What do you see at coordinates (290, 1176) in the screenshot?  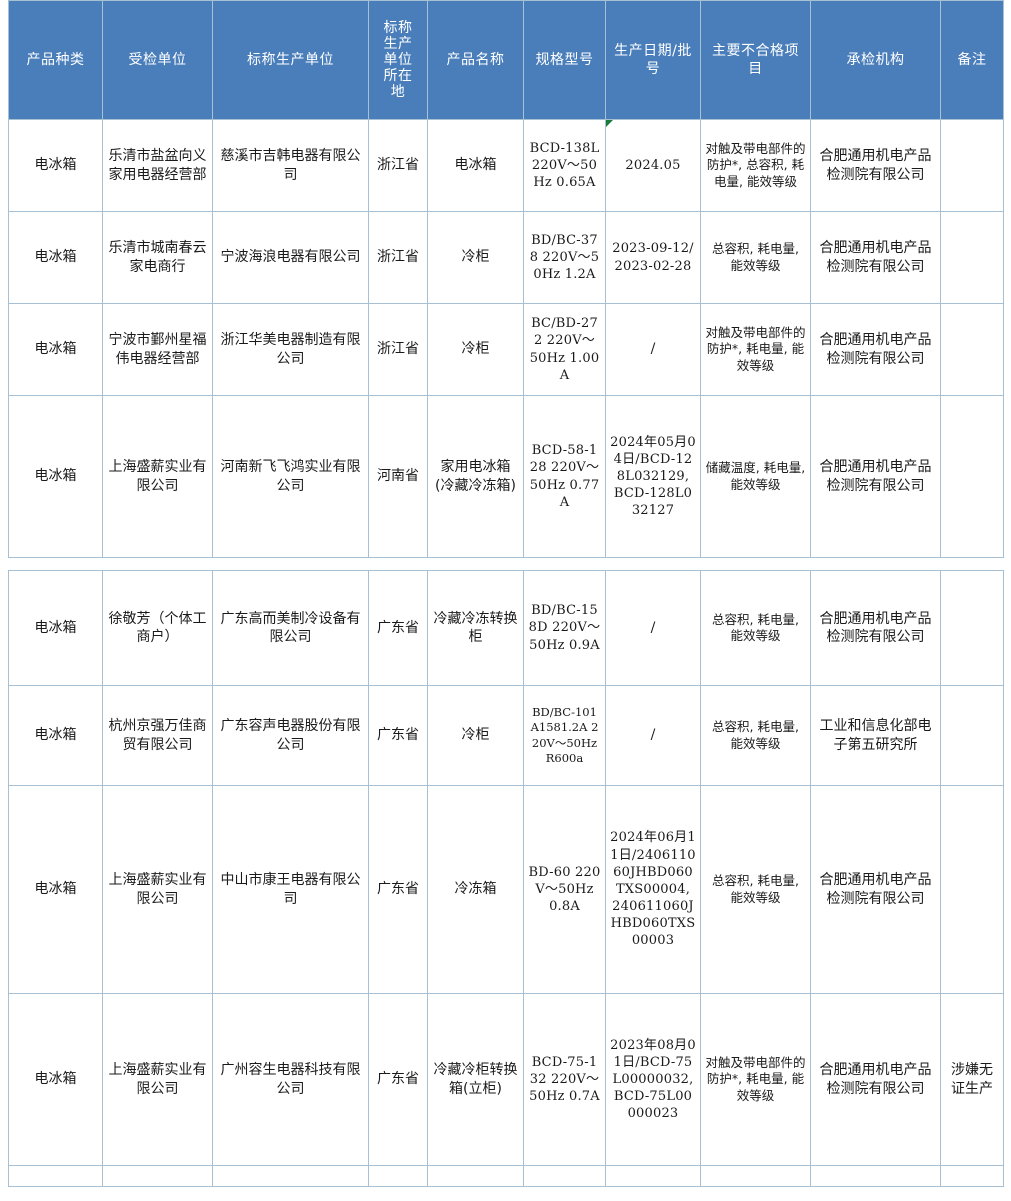 I see `cell-manufacturer` at bounding box center [290, 1176].